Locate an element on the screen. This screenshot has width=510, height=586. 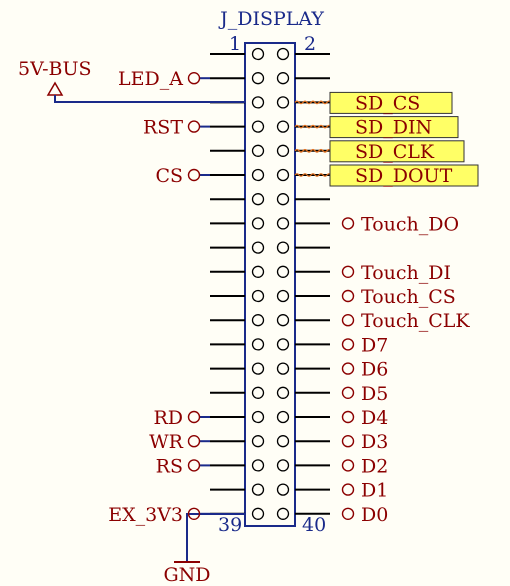
ground-symbol: GND is located at coordinates (204, 549).